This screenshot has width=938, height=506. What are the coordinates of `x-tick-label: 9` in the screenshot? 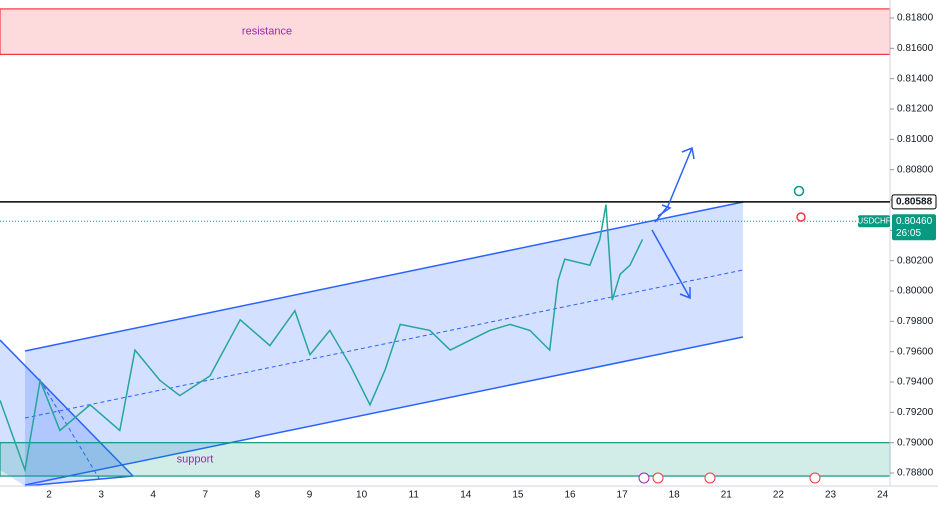 It's located at (310, 495).